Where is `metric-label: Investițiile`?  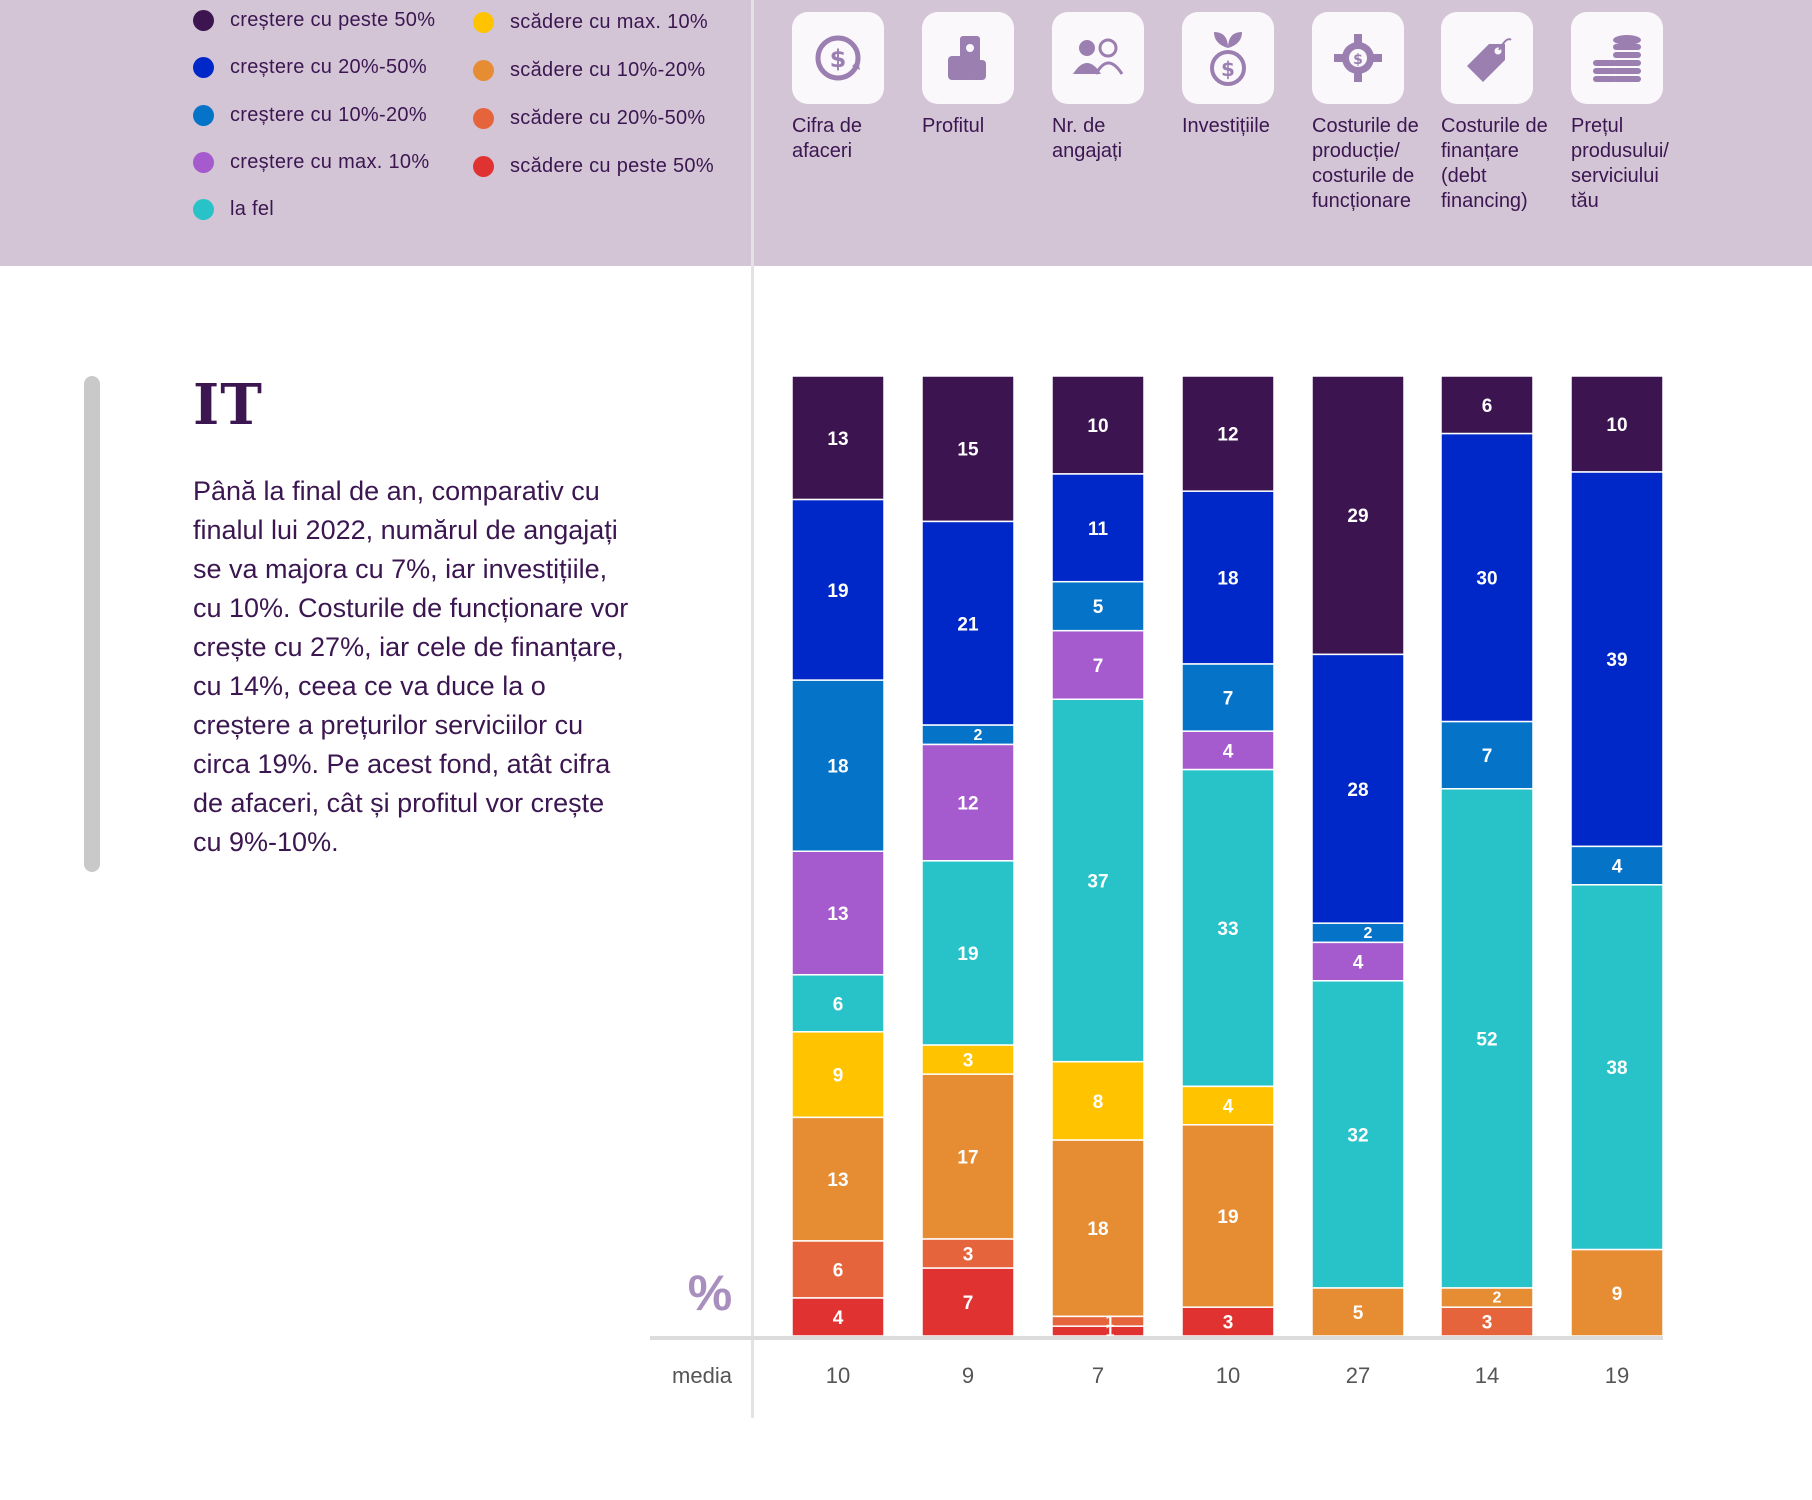 metric-label: Investițiile is located at coordinates (1226, 126).